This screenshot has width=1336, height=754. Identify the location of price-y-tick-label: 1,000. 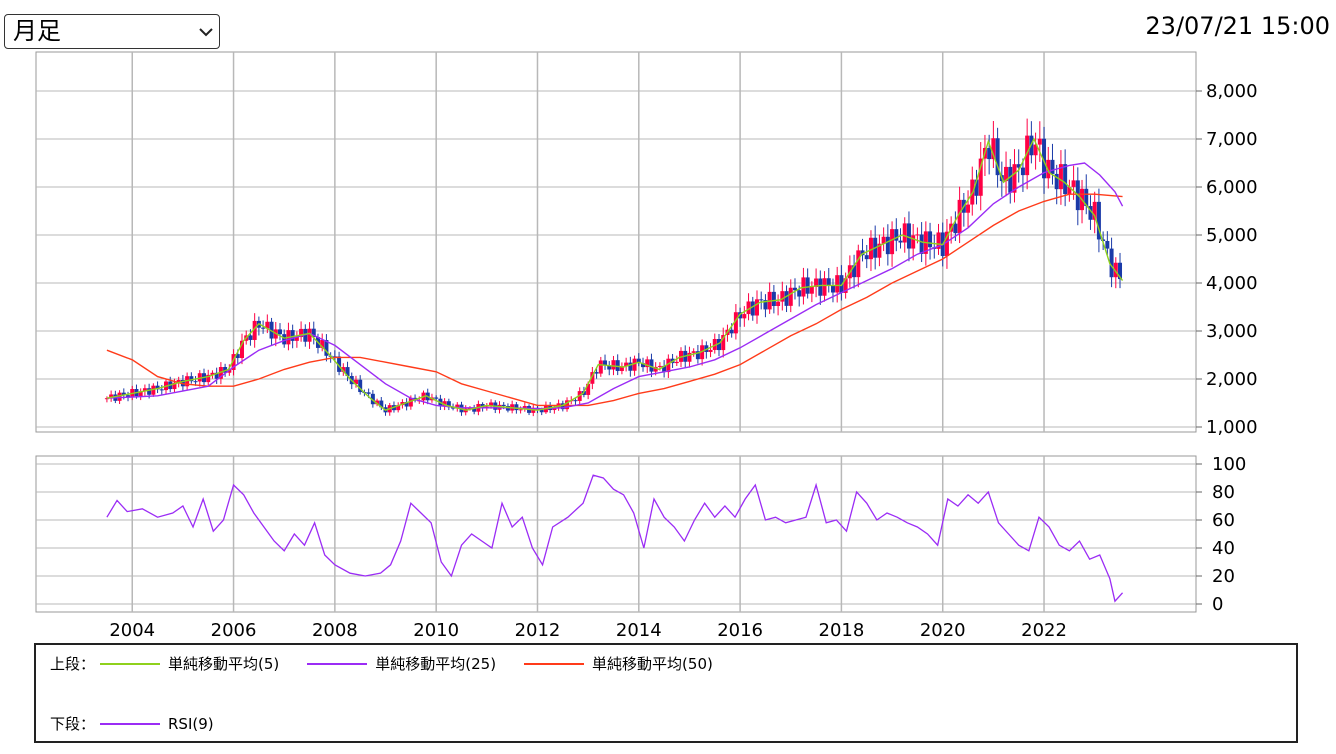
(1232, 427).